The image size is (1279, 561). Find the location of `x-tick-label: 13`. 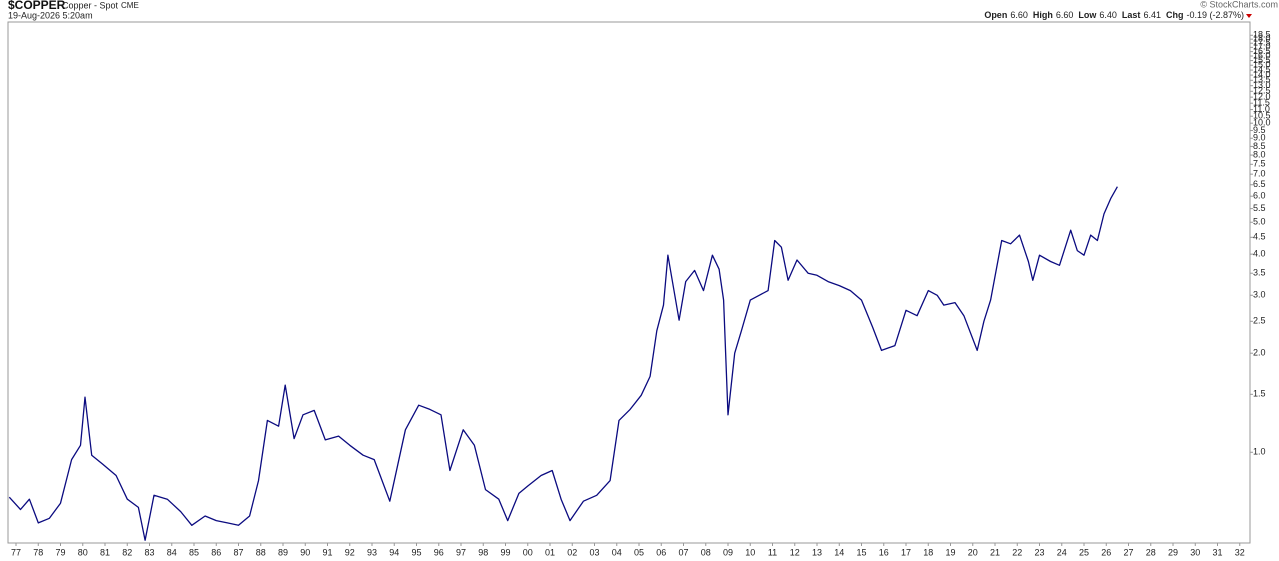

x-tick-label: 13 is located at coordinates (817, 552).